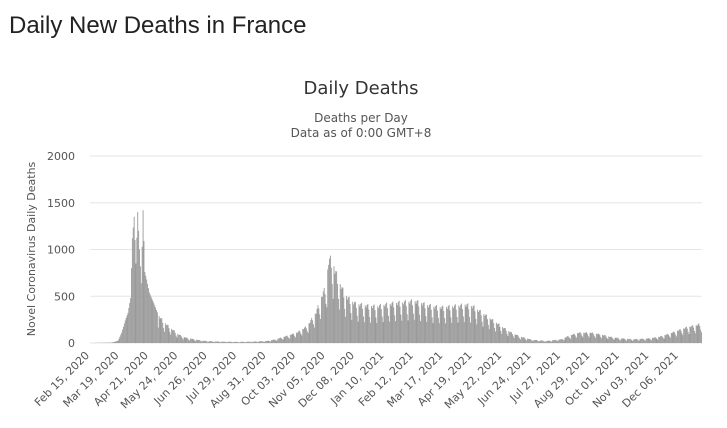  Describe the element at coordinates (61, 156) in the screenshot. I see `y-tick-label: 2000` at that location.